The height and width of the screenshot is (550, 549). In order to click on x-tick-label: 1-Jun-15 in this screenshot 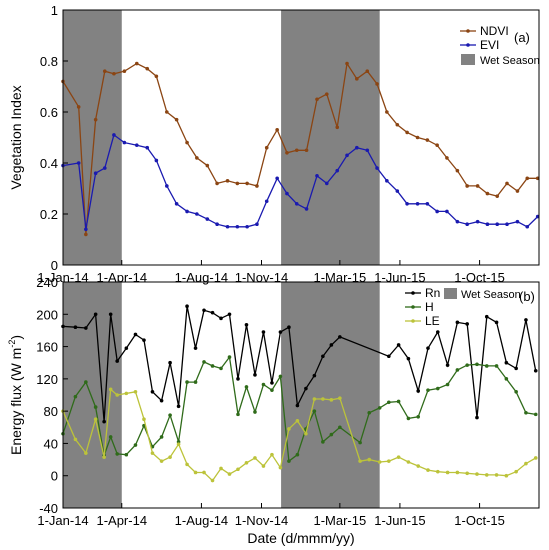, I will do `click(399, 277)`.